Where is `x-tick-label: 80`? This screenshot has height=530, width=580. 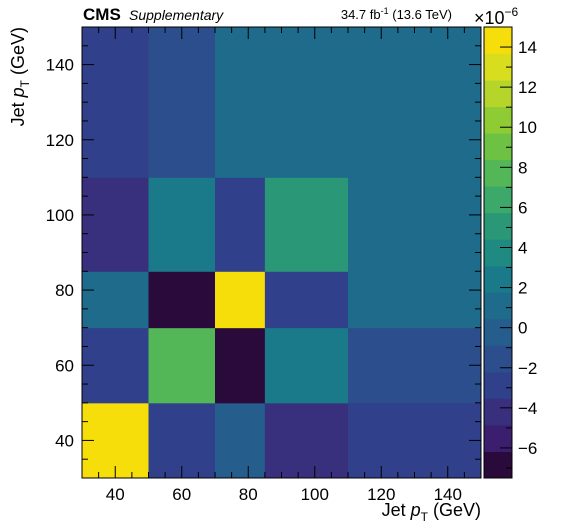
x-tick-label: 80 is located at coordinates (248, 494).